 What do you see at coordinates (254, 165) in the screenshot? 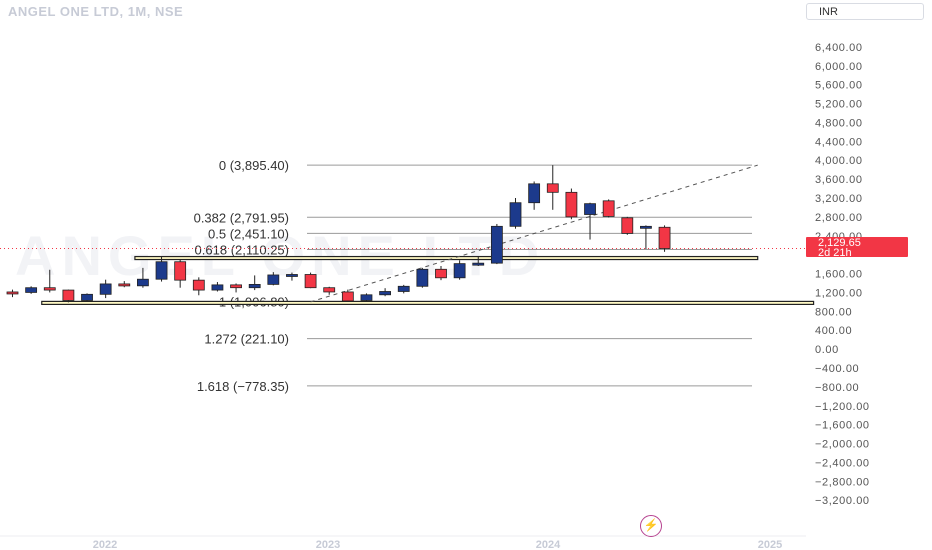
I see `fib-level-label: 0 (3,895.40)` at bounding box center [254, 165].